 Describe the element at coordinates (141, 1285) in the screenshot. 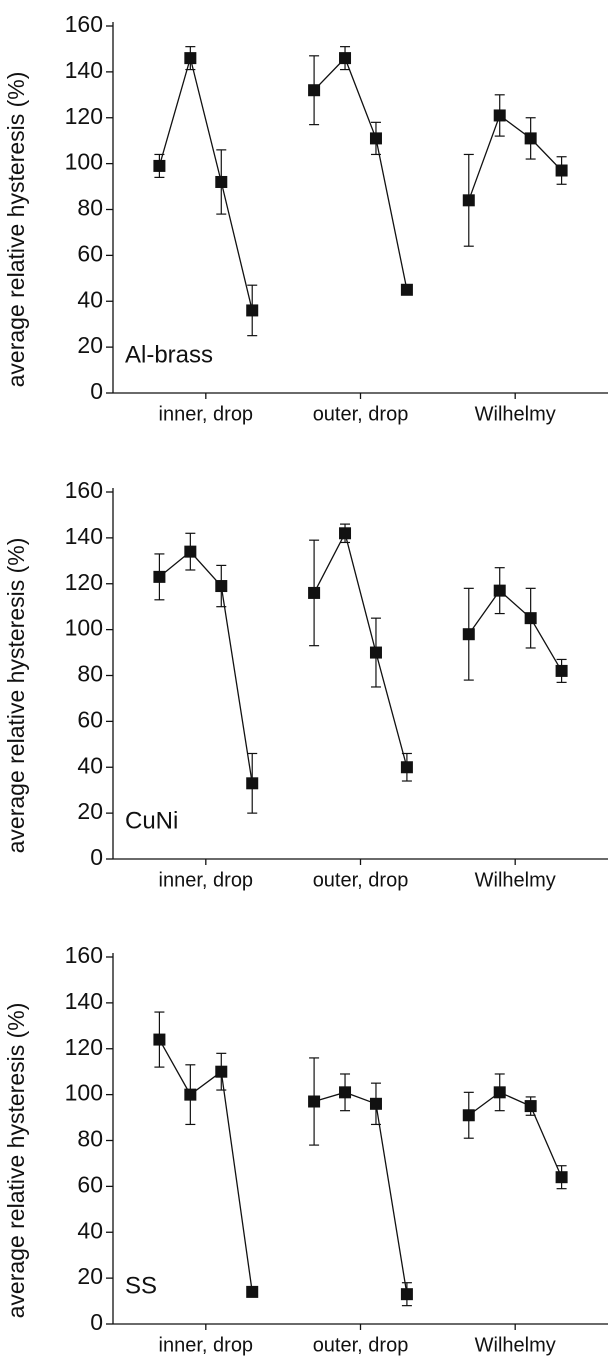

I see `panel-label: SS` at that location.